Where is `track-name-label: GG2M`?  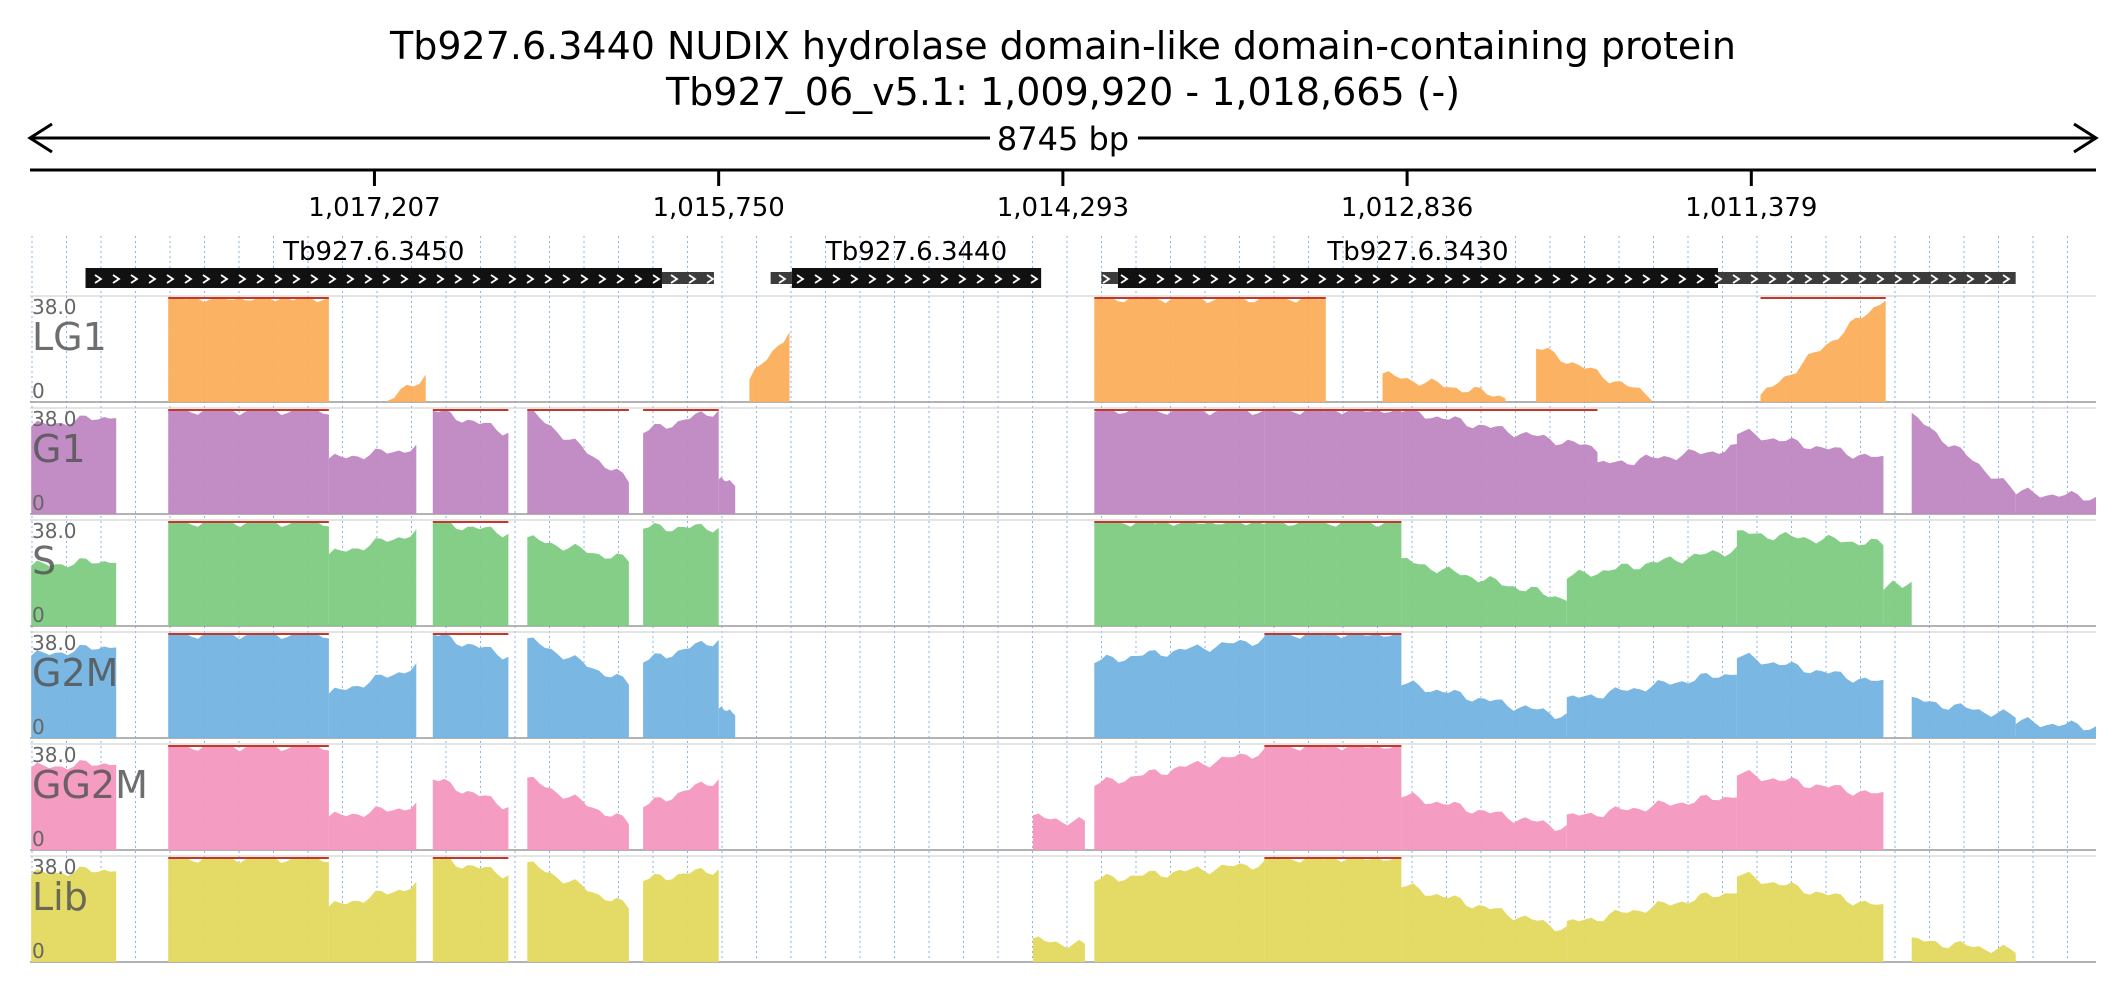 track-name-label: GG2M is located at coordinates (90, 785).